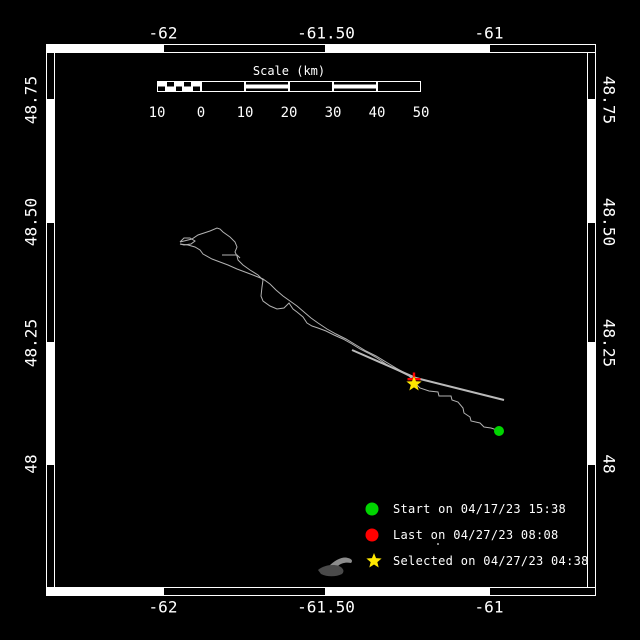  Describe the element at coordinates (289, 71) in the screenshot. I see `scalebar-title: Scale (km)` at that location.